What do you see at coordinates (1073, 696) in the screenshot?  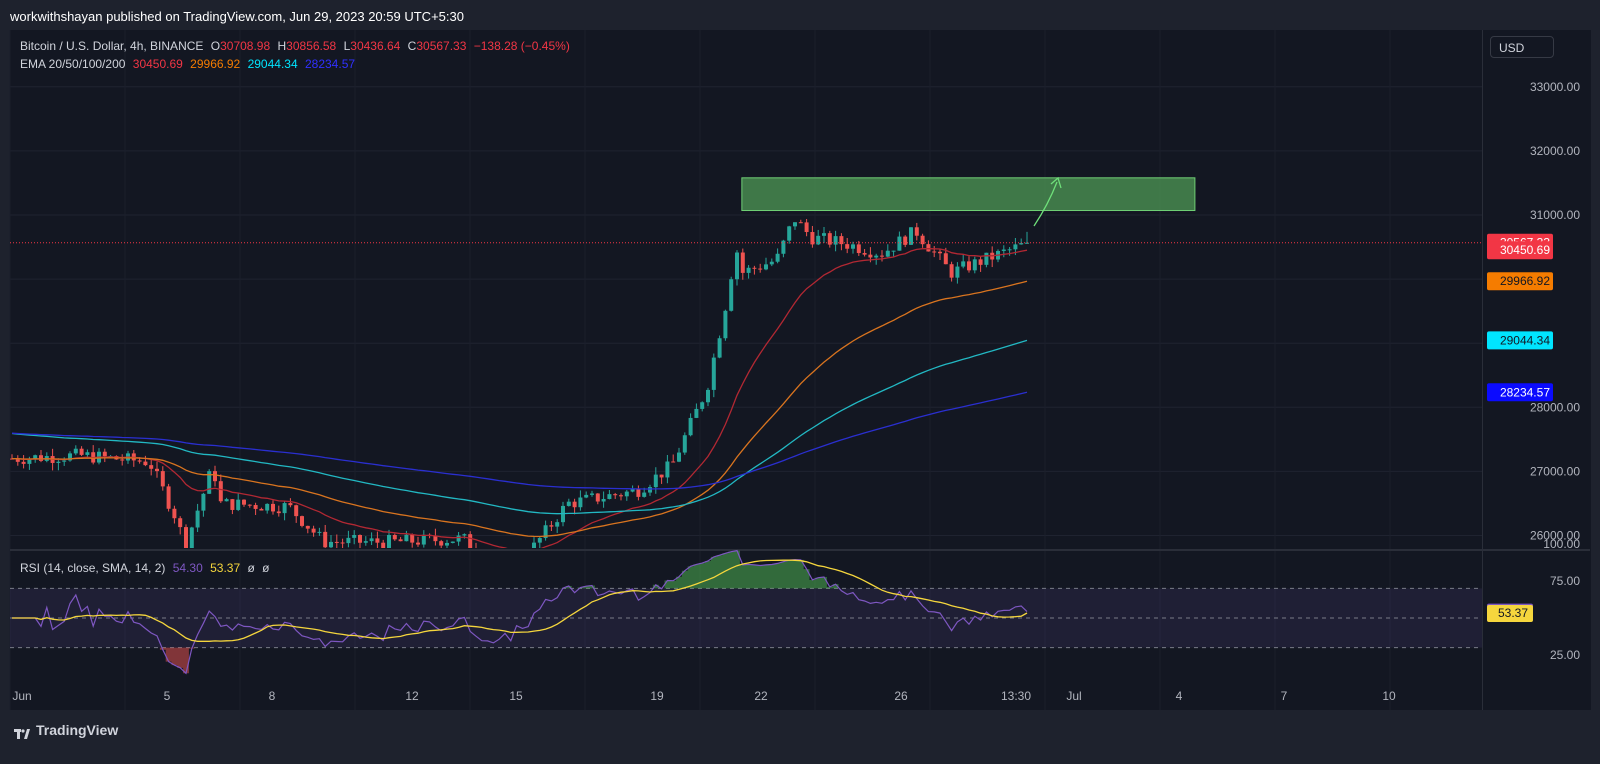 I see `time-tick-label: Jul` at bounding box center [1073, 696].